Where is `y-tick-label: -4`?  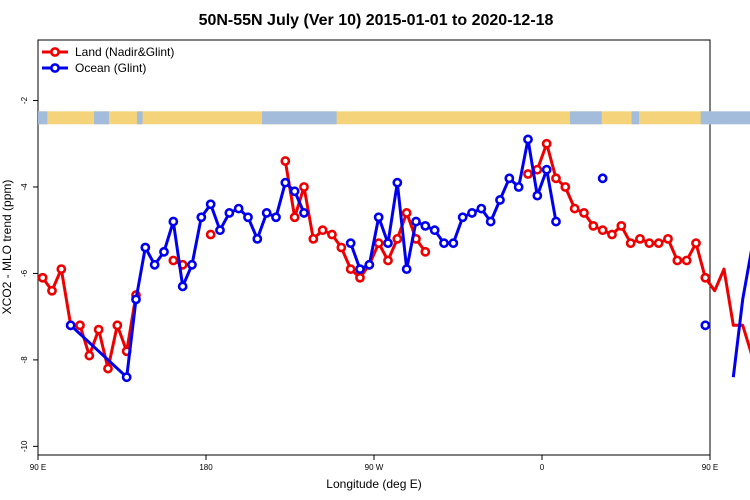
y-tick-label: -4 is located at coordinates (24, 187).